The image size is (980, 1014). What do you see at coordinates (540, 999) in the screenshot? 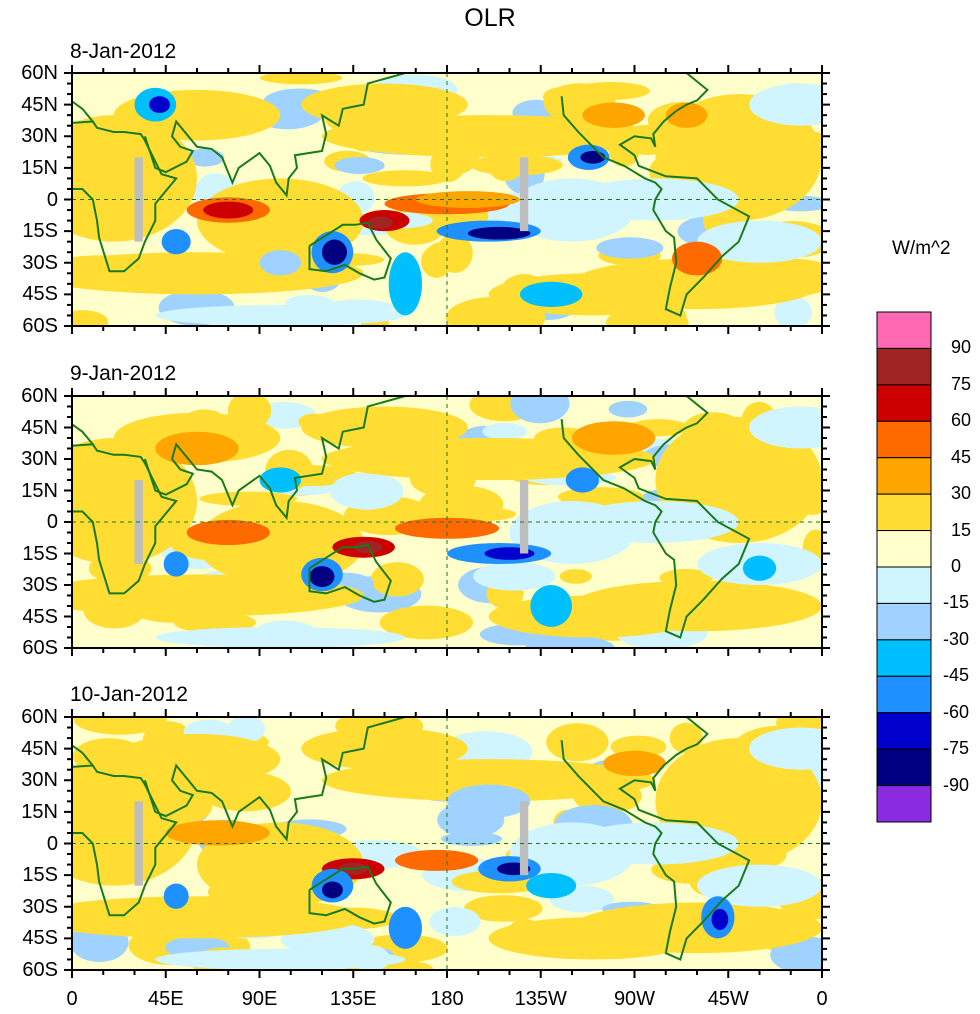
I see `lon-label: 135W` at bounding box center [540, 999].